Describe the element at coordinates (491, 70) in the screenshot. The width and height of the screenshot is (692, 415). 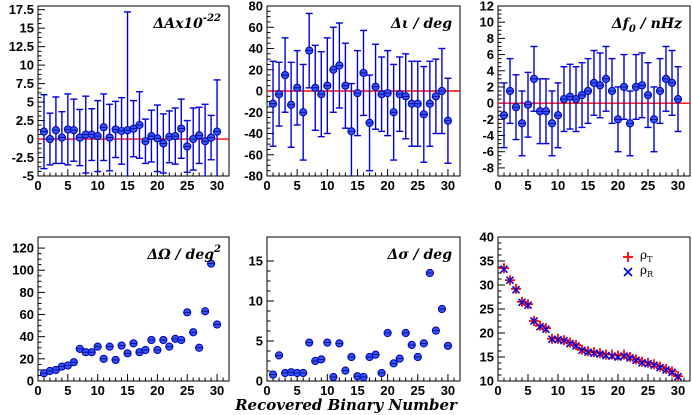
I see `y-tick-label: 4` at that location.